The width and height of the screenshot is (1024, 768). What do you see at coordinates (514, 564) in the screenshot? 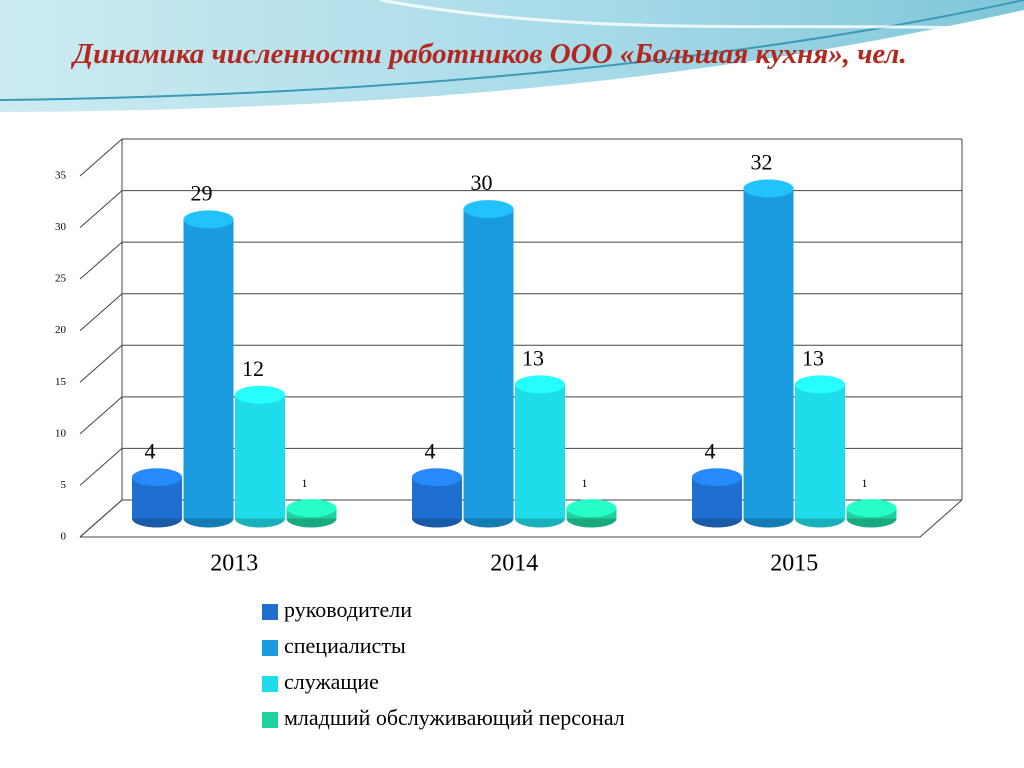
I see `x-tick-label: 2014` at bounding box center [514, 564].